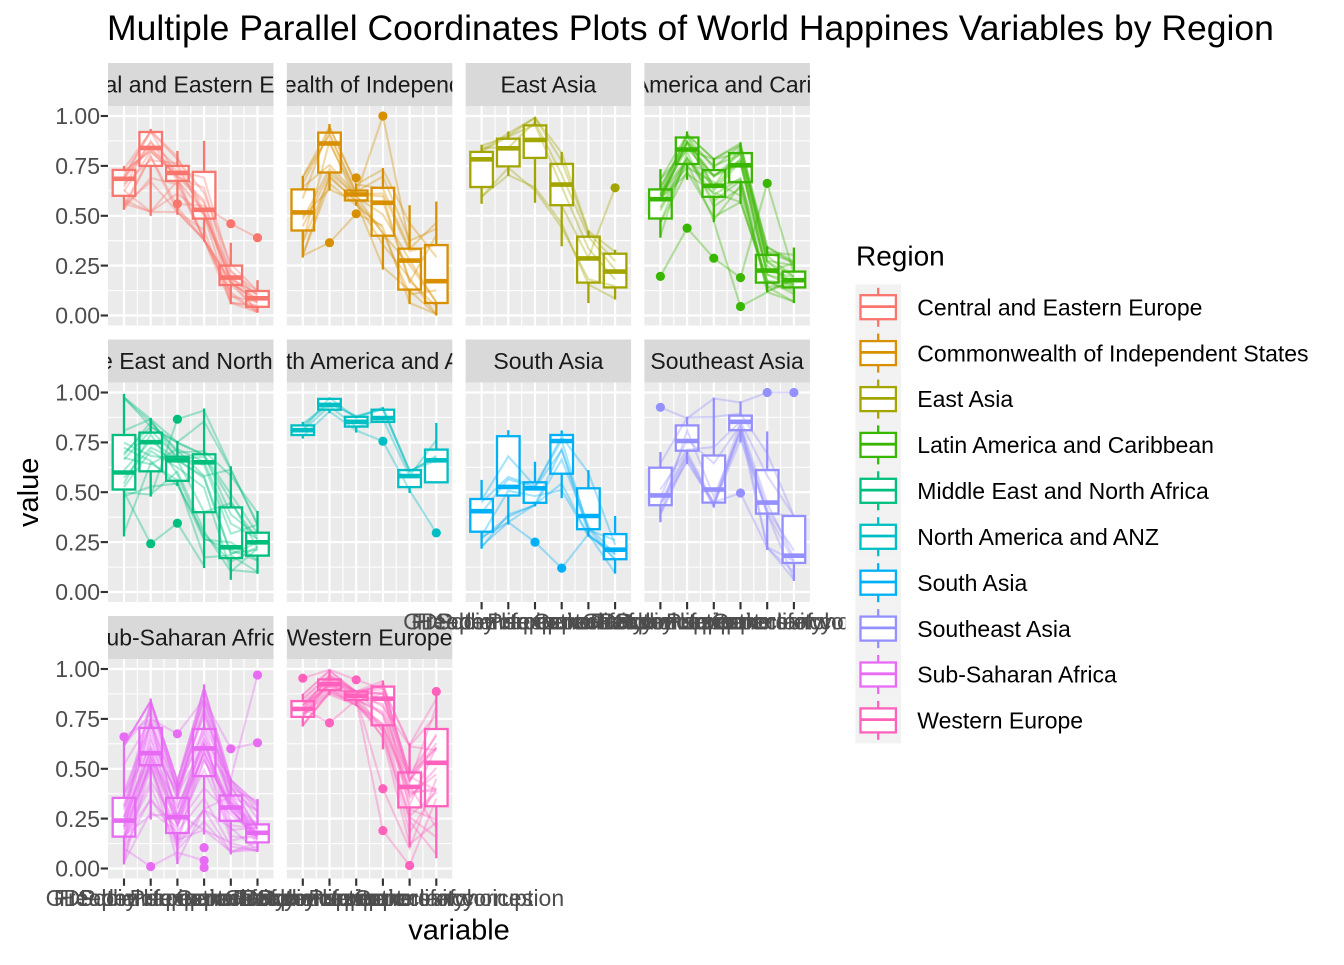 The width and height of the screenshot is (1344, 965). What do you see at coordinates (459, 931) in the screenshot?
I see `svg-text: variable` at bounding box center [459, 931].